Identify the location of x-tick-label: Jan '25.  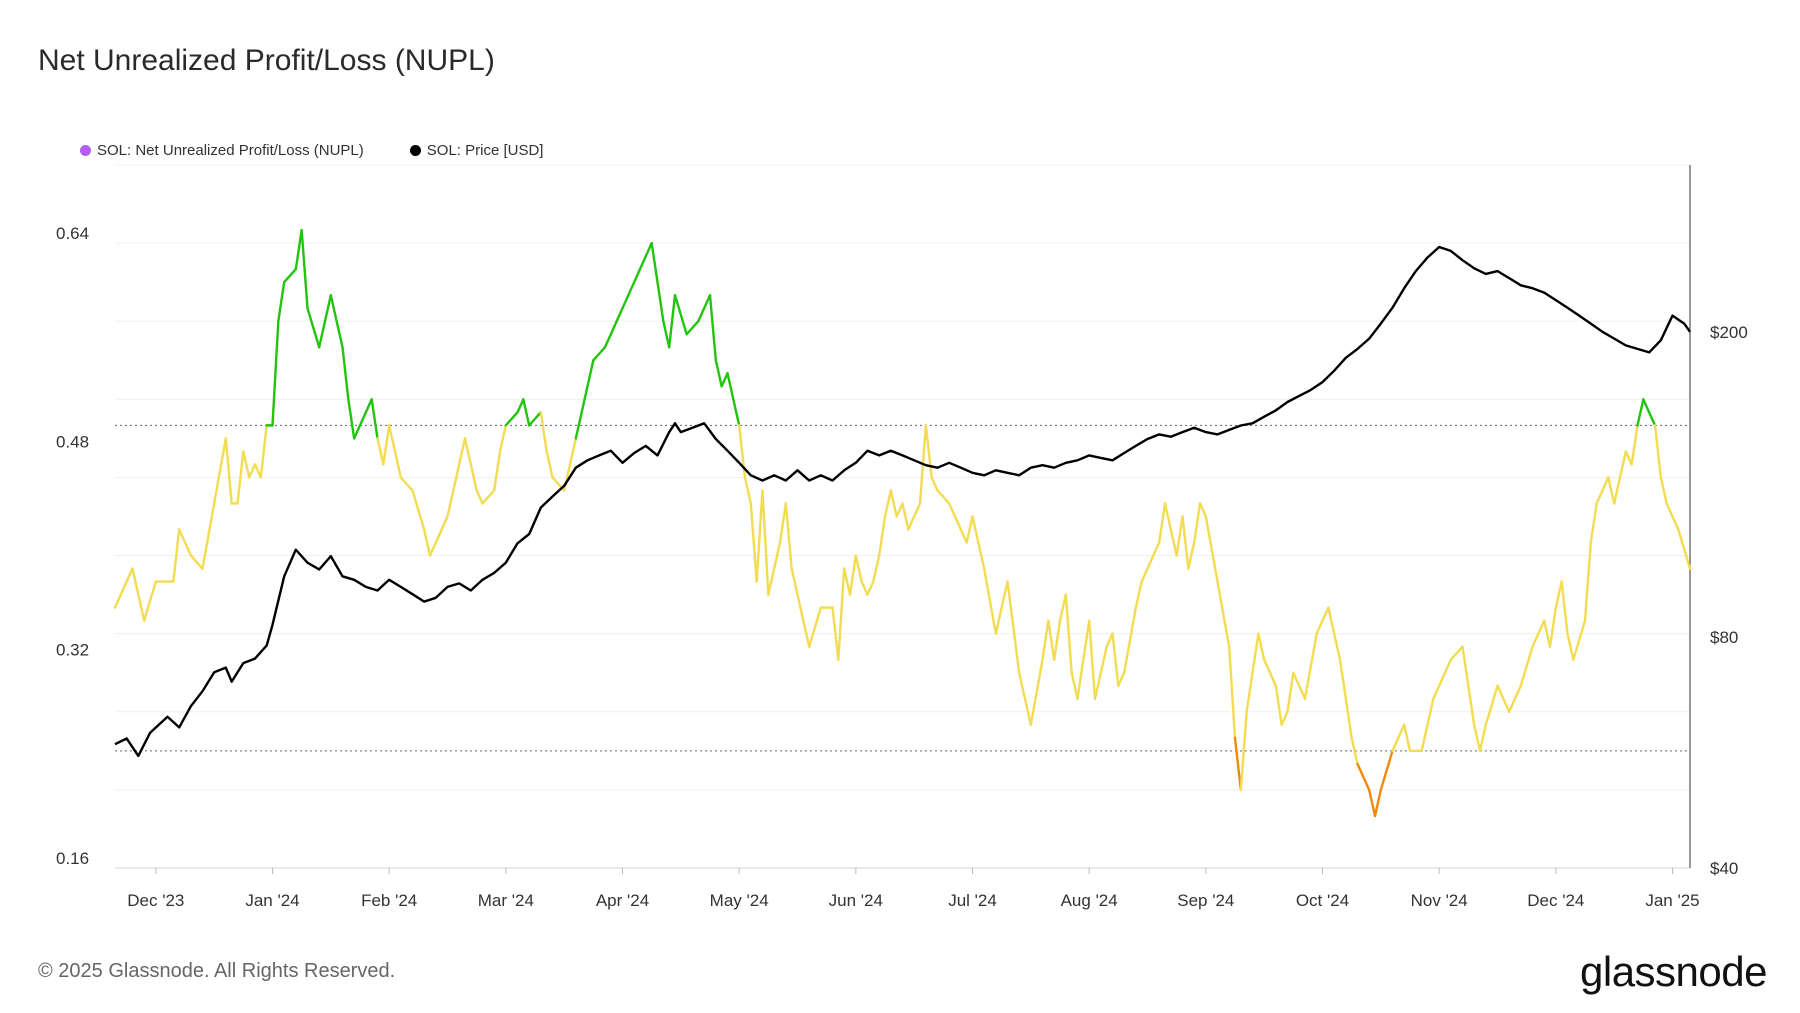
(1672, 900).